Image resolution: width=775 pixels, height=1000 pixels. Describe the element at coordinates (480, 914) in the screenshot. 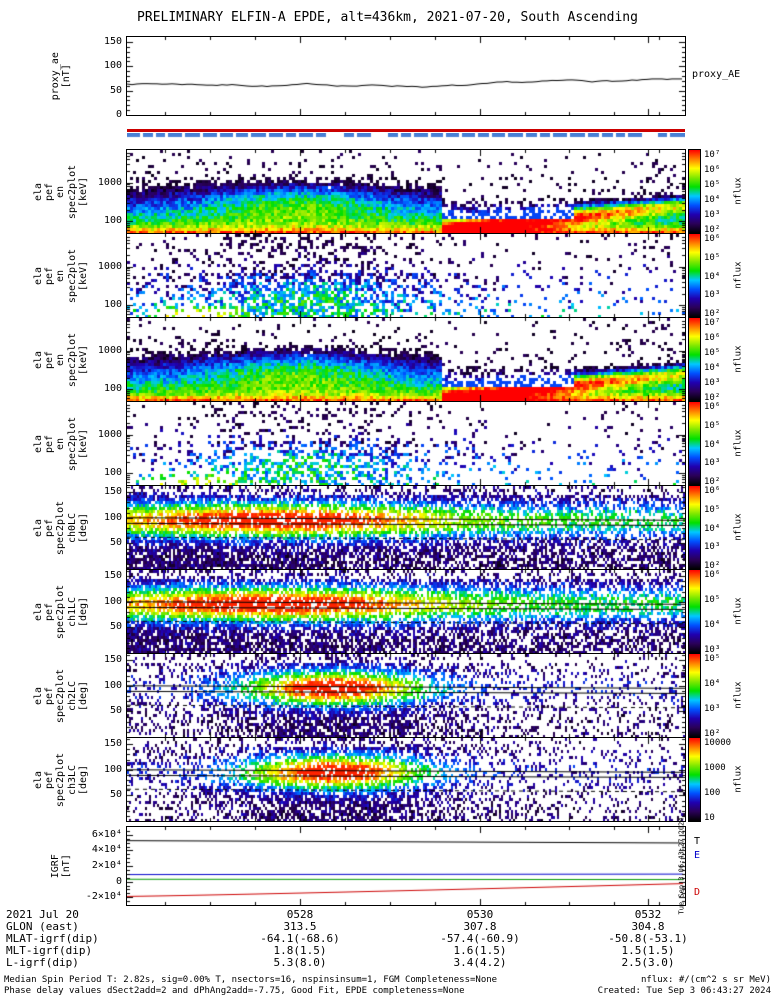

I see `xaxis-annotation-value: 0530` at that location.